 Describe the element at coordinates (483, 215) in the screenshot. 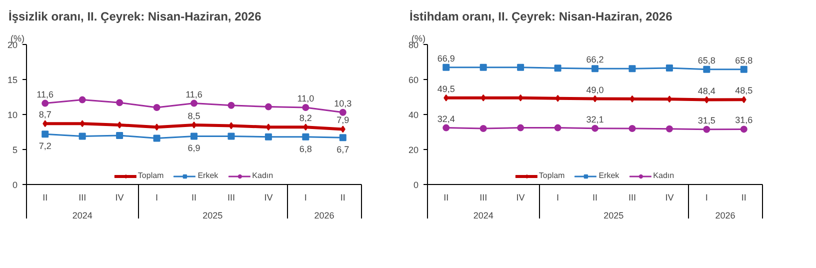

I see `text: 2024` at that location.